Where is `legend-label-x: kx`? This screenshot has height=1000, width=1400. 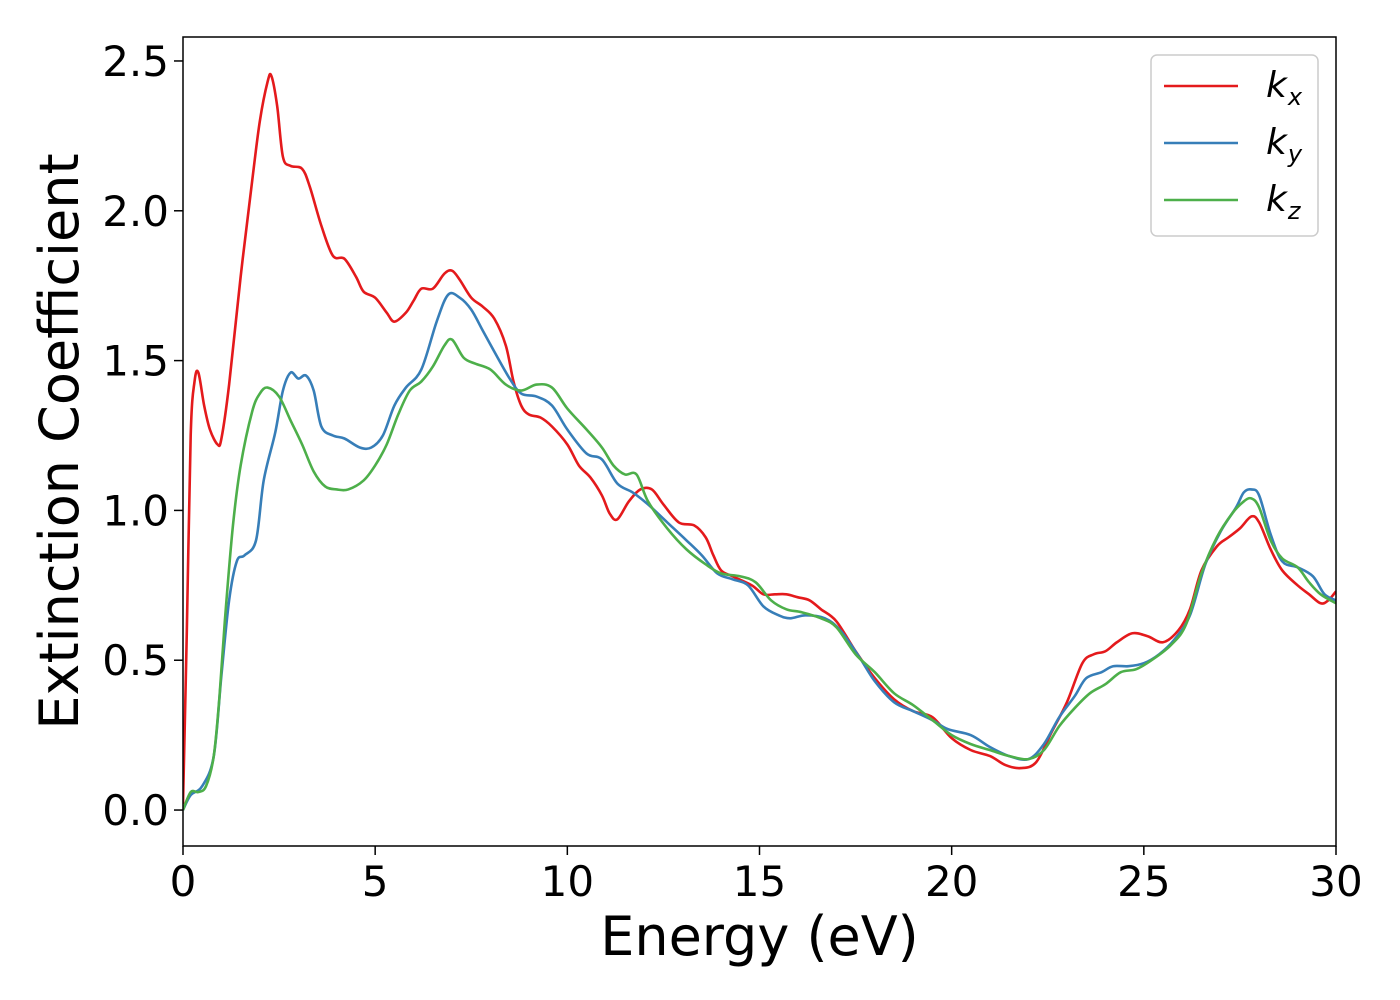
legend-label-x: kx is located at coordinates (1284, 88).